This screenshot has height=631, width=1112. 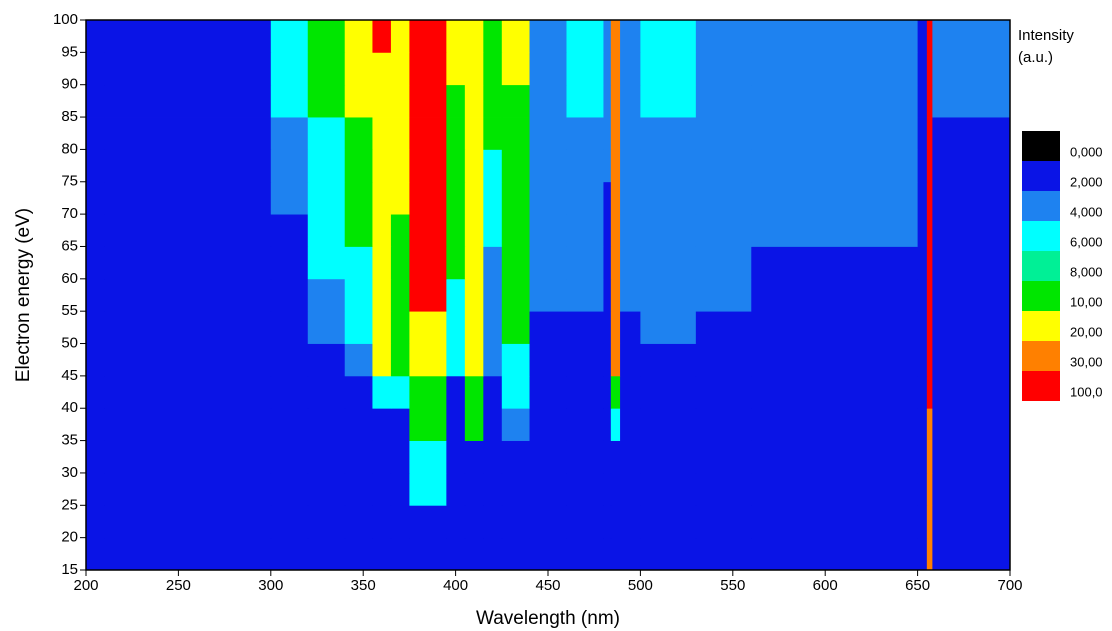 What do you see at coordinates (917, 585) in the screenshot?
I see `x-tick-label: 650` at bounding box center [917, 585].